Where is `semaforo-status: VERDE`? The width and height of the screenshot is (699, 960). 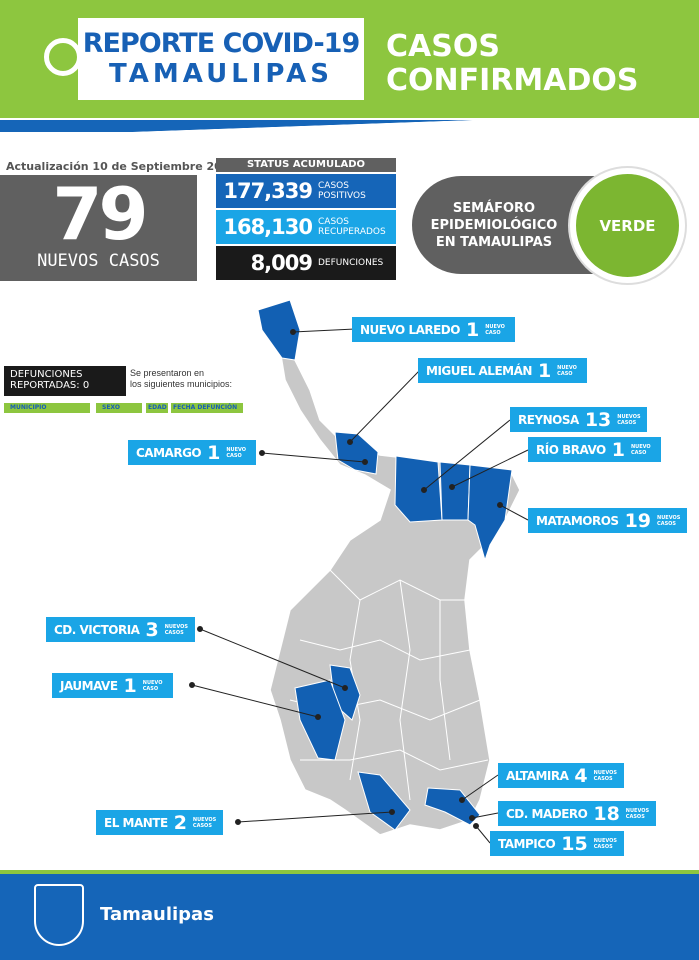
semaforo-status: VERDE is located at coordinates (627, 225).